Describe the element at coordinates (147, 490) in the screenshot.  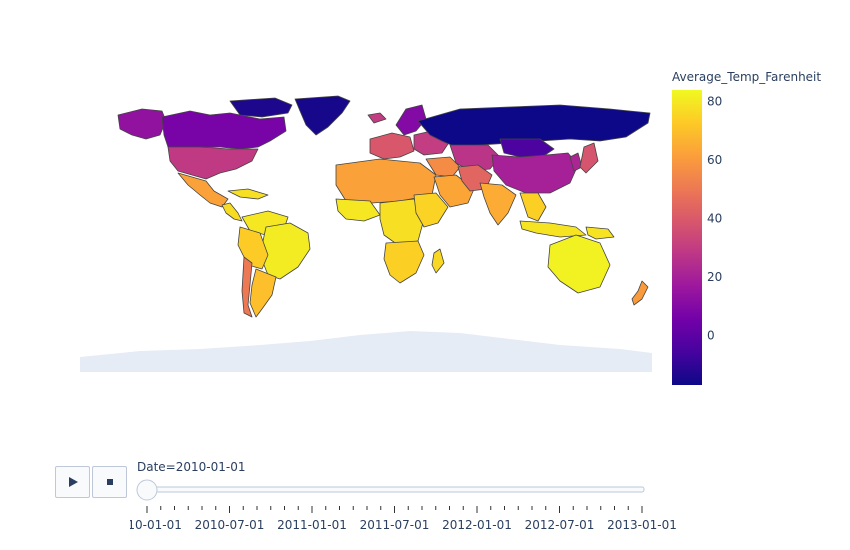
I see `slider-handle` at that location.